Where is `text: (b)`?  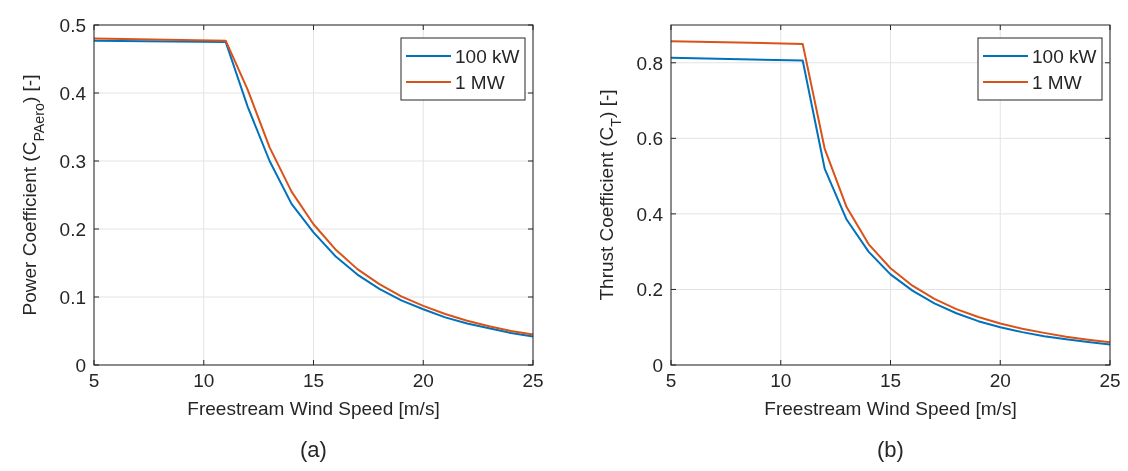 text: (b) is located at coordinates (890, 449).